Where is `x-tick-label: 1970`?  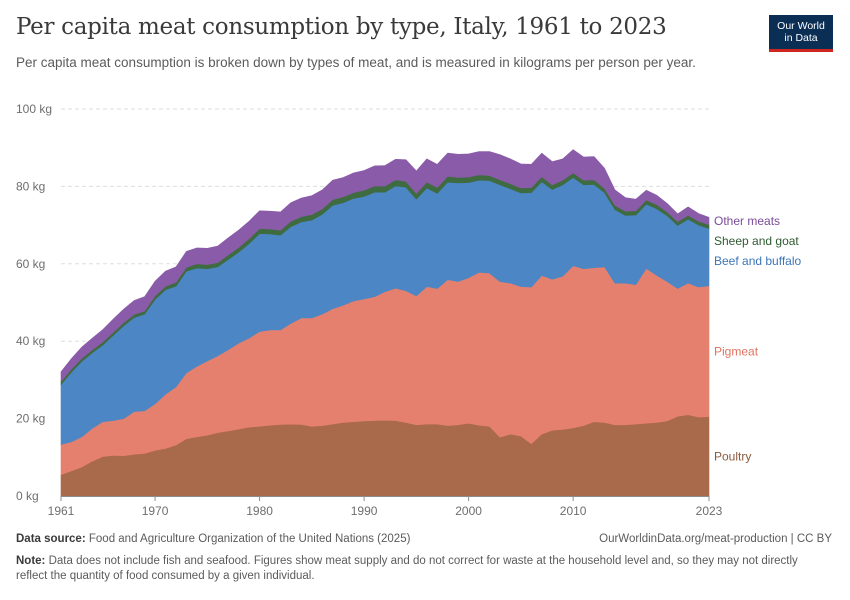
x-tick-label: 1970 is located at coordinates (155, 511).